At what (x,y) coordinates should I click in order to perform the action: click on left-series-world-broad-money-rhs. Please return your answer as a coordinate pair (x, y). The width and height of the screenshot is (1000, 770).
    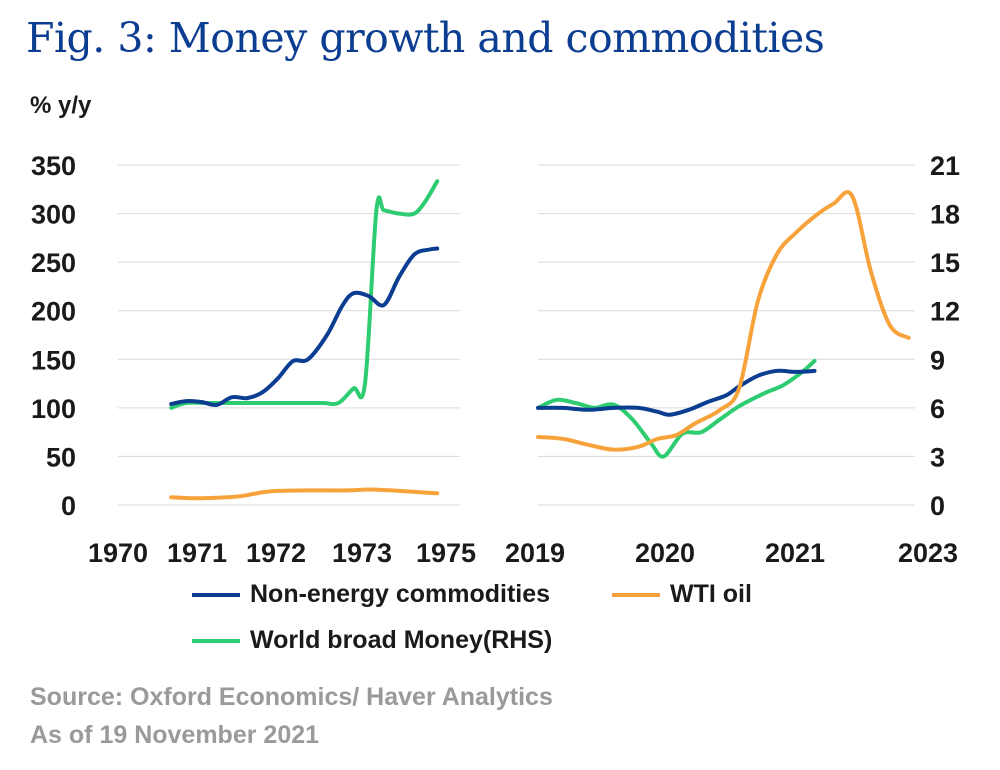
    Looking at the image, I should click on (304, 294).